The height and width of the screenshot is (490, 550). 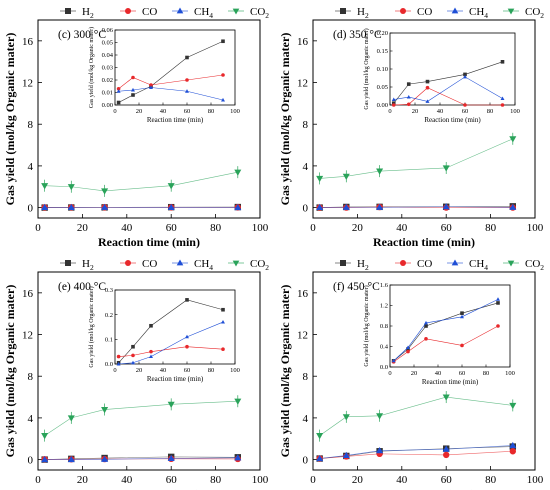 I want to click on inset-y-tick-label: 0.05, so click(x=382, y=87).